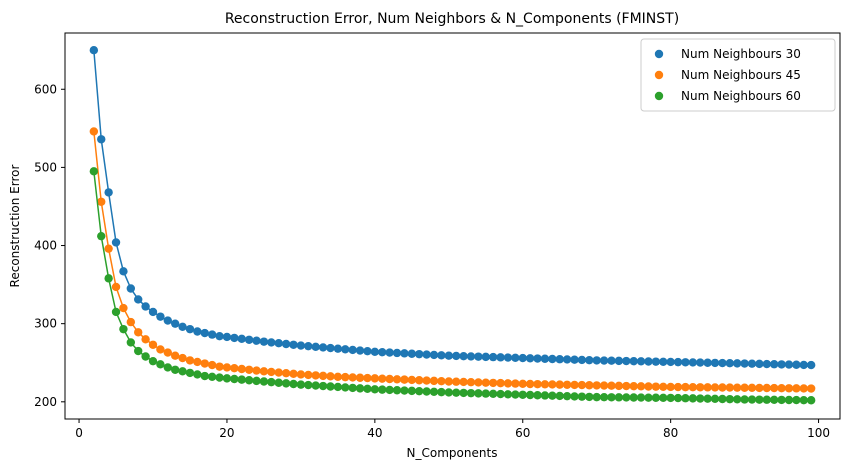  Describe the element at coordinates (45, 324) in the screenshot. I see `y-tick-label: 300` at that location.